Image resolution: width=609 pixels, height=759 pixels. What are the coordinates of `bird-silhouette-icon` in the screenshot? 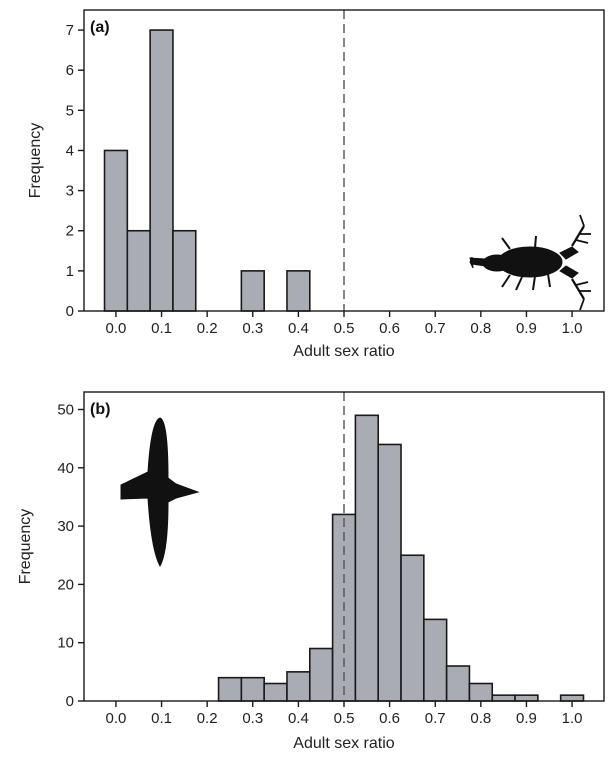 It's located at (160, 492).